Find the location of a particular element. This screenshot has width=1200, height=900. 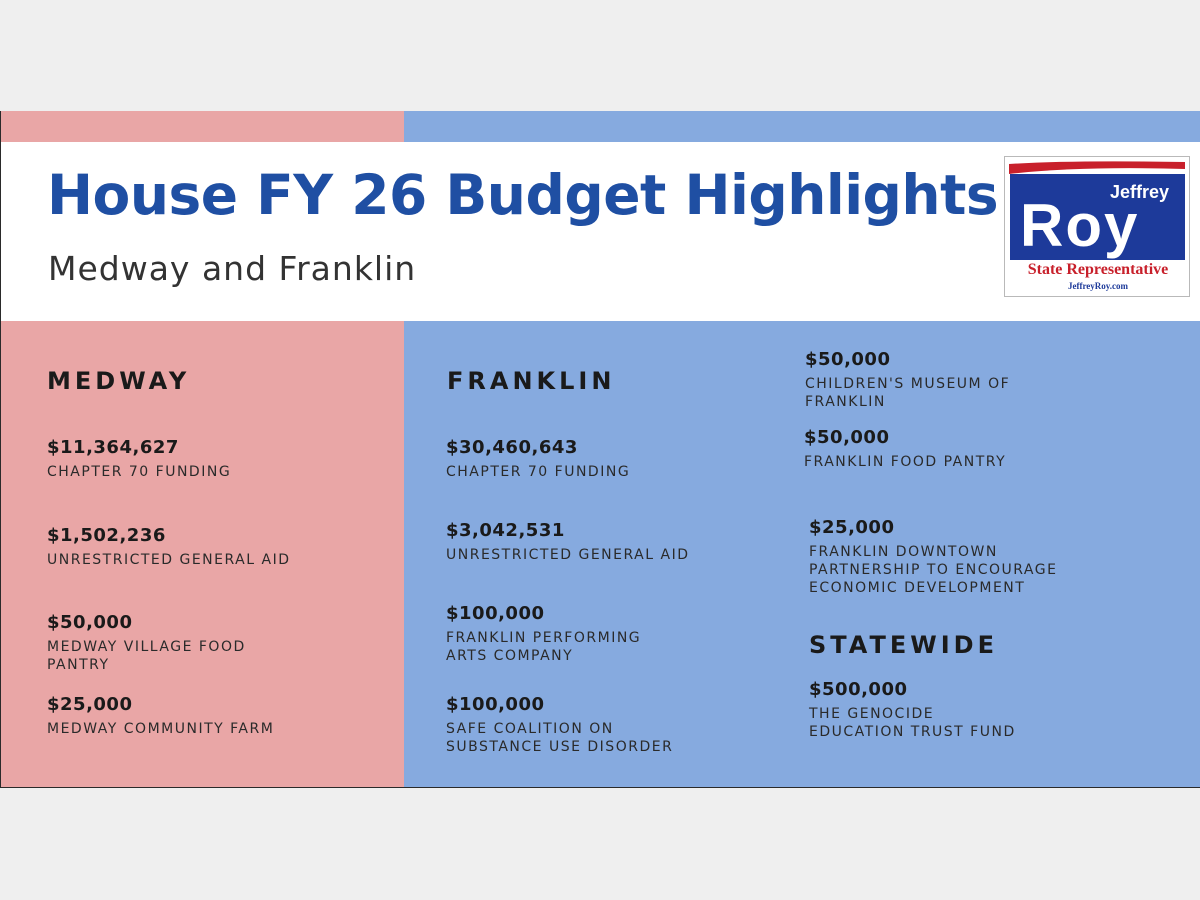

item-amount: $30,460,643 is located at coordinates (512, 447).